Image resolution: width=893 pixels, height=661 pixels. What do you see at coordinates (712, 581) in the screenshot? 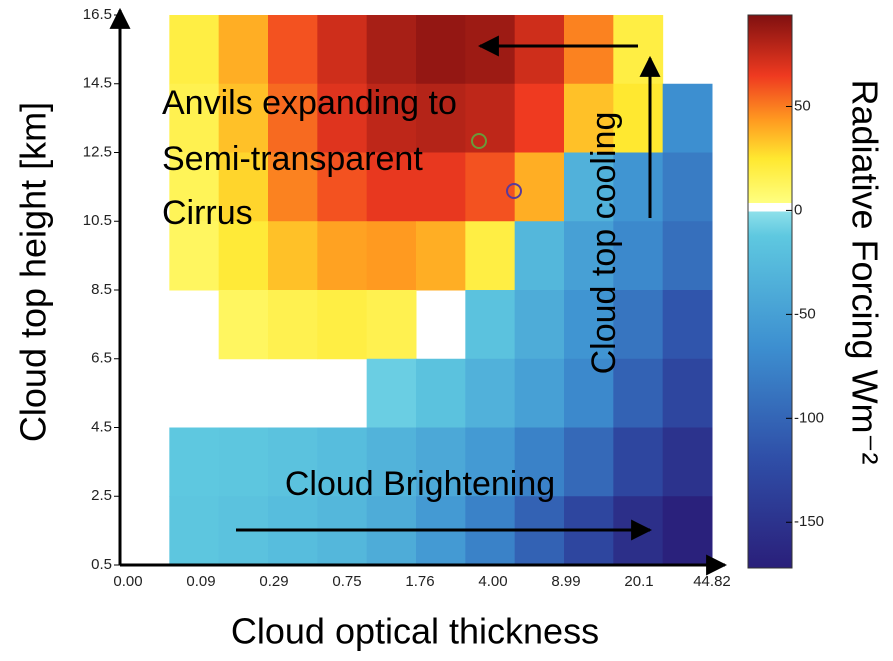
I see `x-tick-label: 44.82` at bounding box center [712, 581].